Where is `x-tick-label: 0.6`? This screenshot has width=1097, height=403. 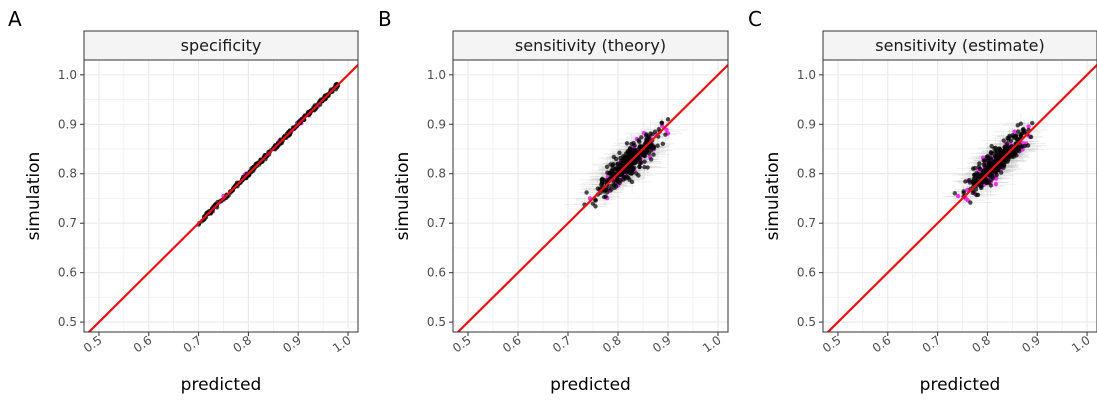
x-tick-label: 0.6 is located at coordinates (882, 344).